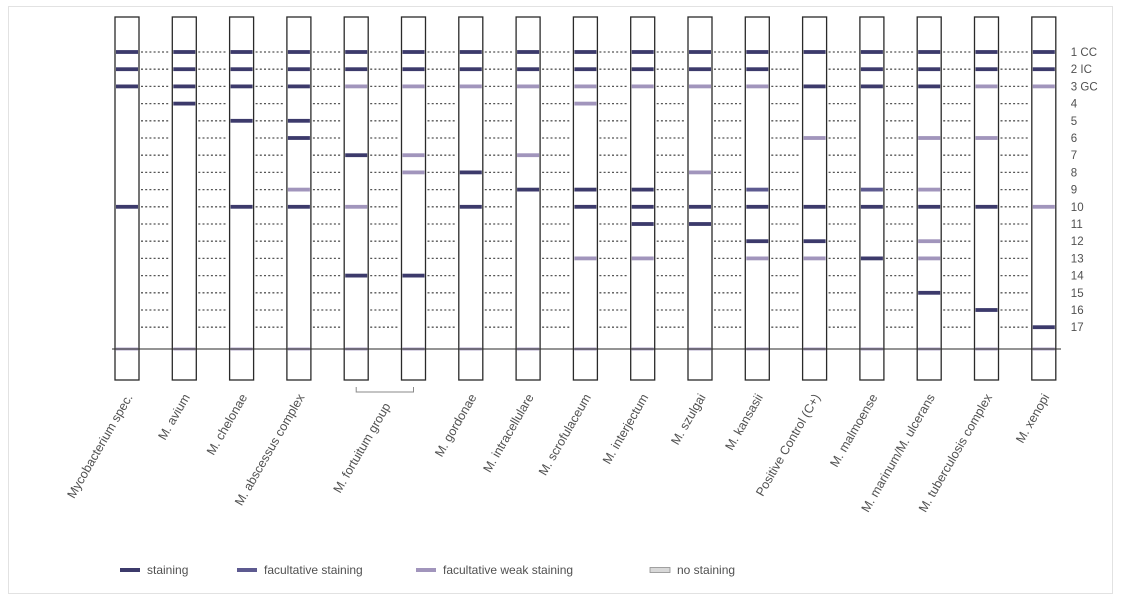  Describe the element at coordinates (1084, 53) in the screenshot. I see `row-label-1: 1 CC` at that location.